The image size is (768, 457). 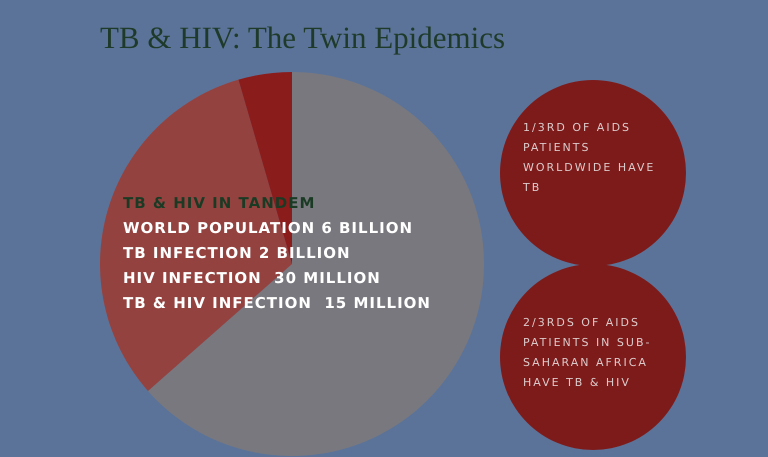 What do you see at coordinates (587, 353) in the screenshot?
I see `text: 2/3RDS OF AIDS PATIENTS IN SUB-SAHARAN AFRICA HAVE TB & HIV` at bounding box center [587, 353].